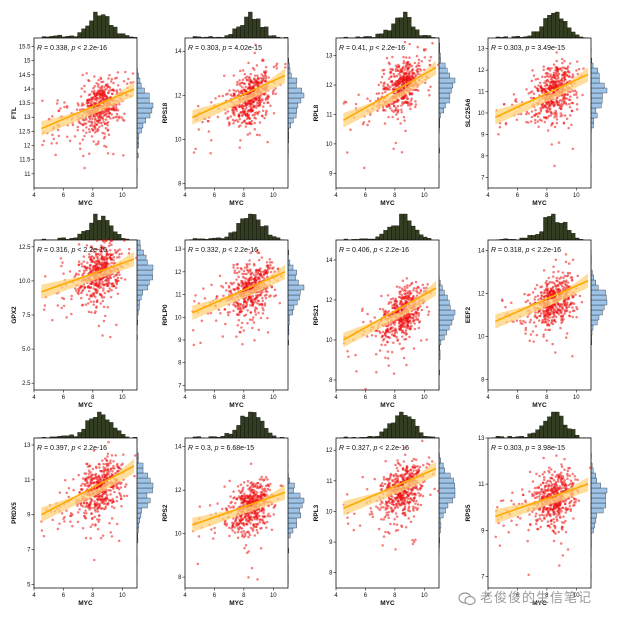  What do you see at coordinates (88, 109) in the screenshot?
I see `regression-line` at bounding box center [88, 109].